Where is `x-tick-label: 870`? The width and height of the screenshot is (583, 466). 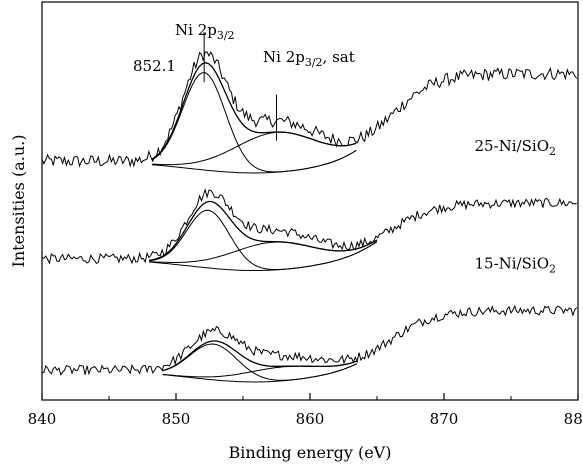
x-tick-label: 870 is located at coordinates (444, 419).